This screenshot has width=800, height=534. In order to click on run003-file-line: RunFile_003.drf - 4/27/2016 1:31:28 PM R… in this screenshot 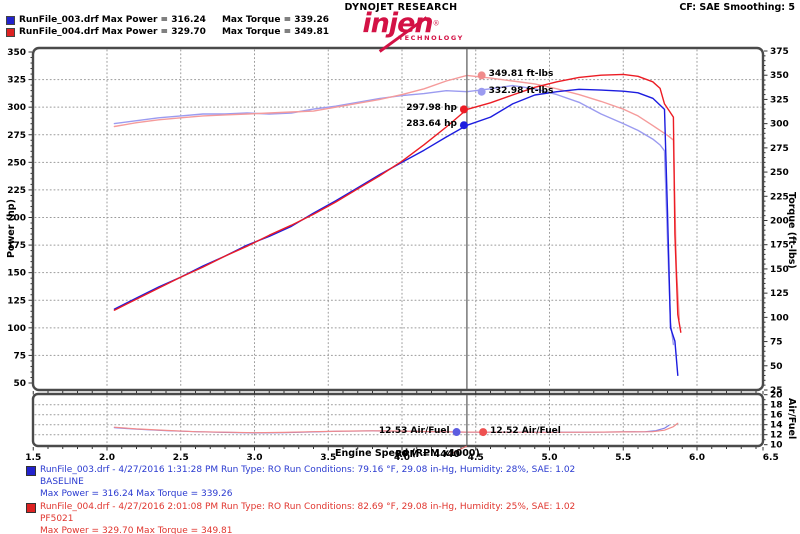, I will do `click(308, 470)`.